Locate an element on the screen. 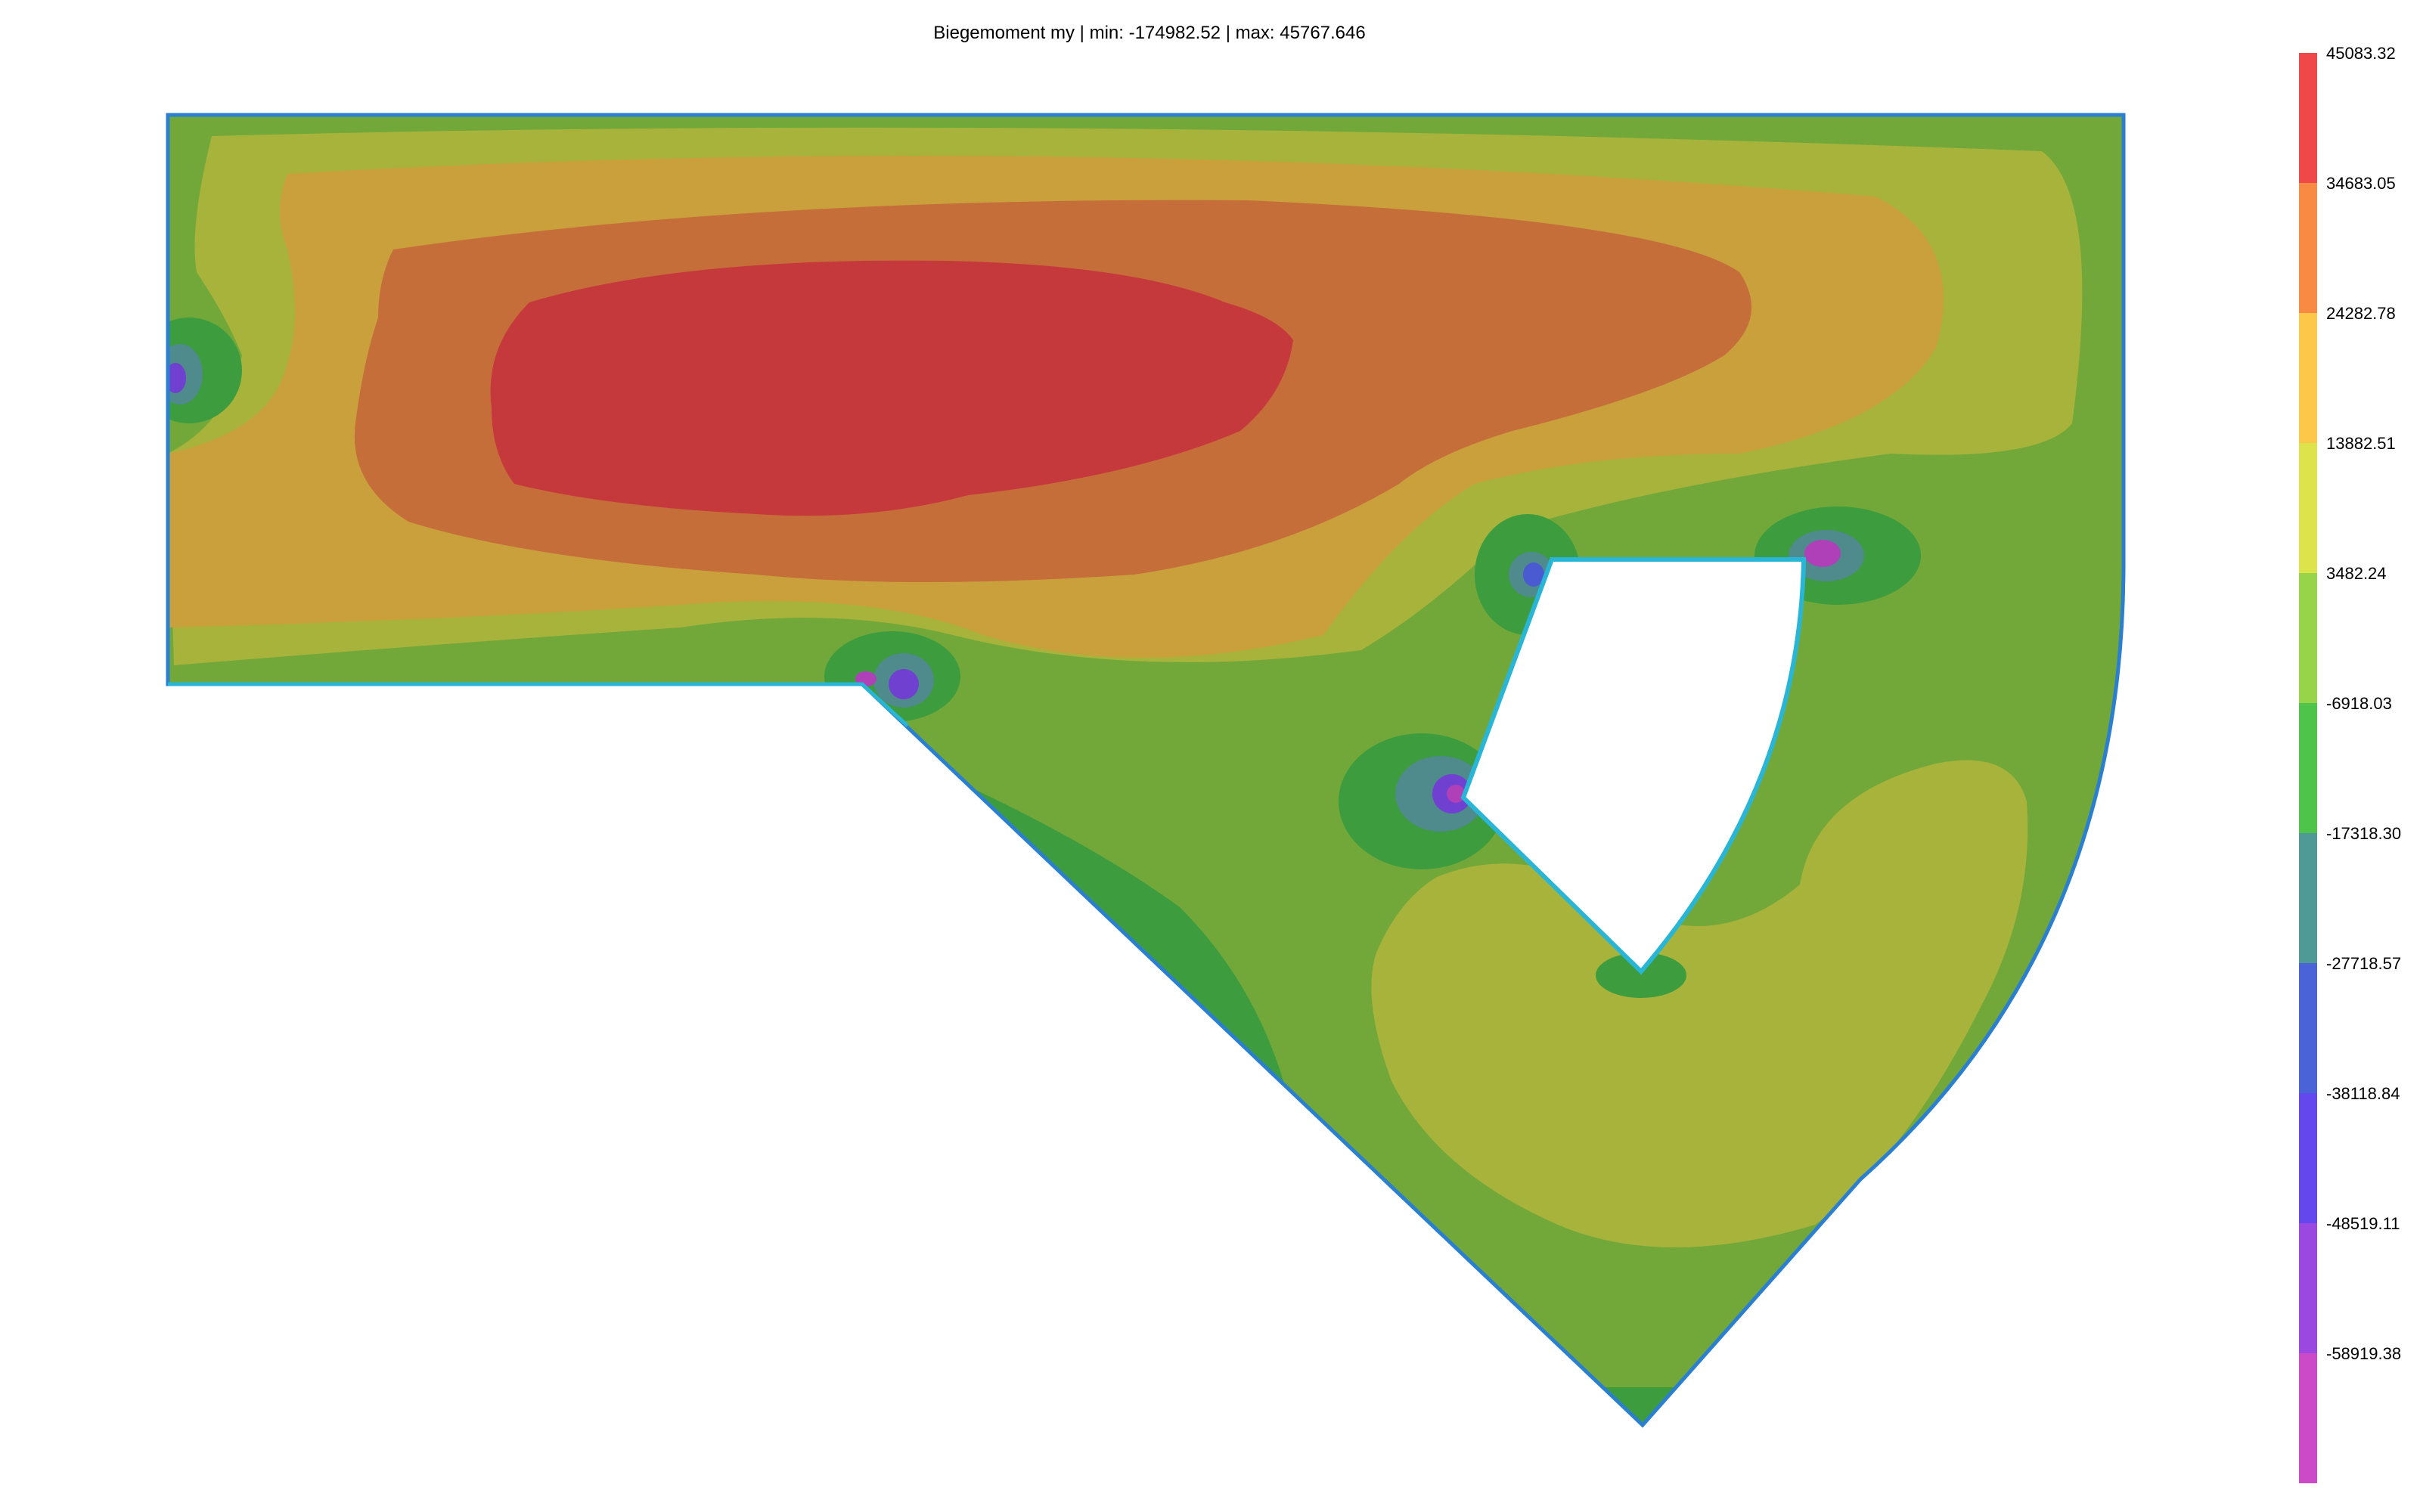 The image size is (2420, 1512). hotspot-hole-left-magenta is located at coordinates (1456, 794).